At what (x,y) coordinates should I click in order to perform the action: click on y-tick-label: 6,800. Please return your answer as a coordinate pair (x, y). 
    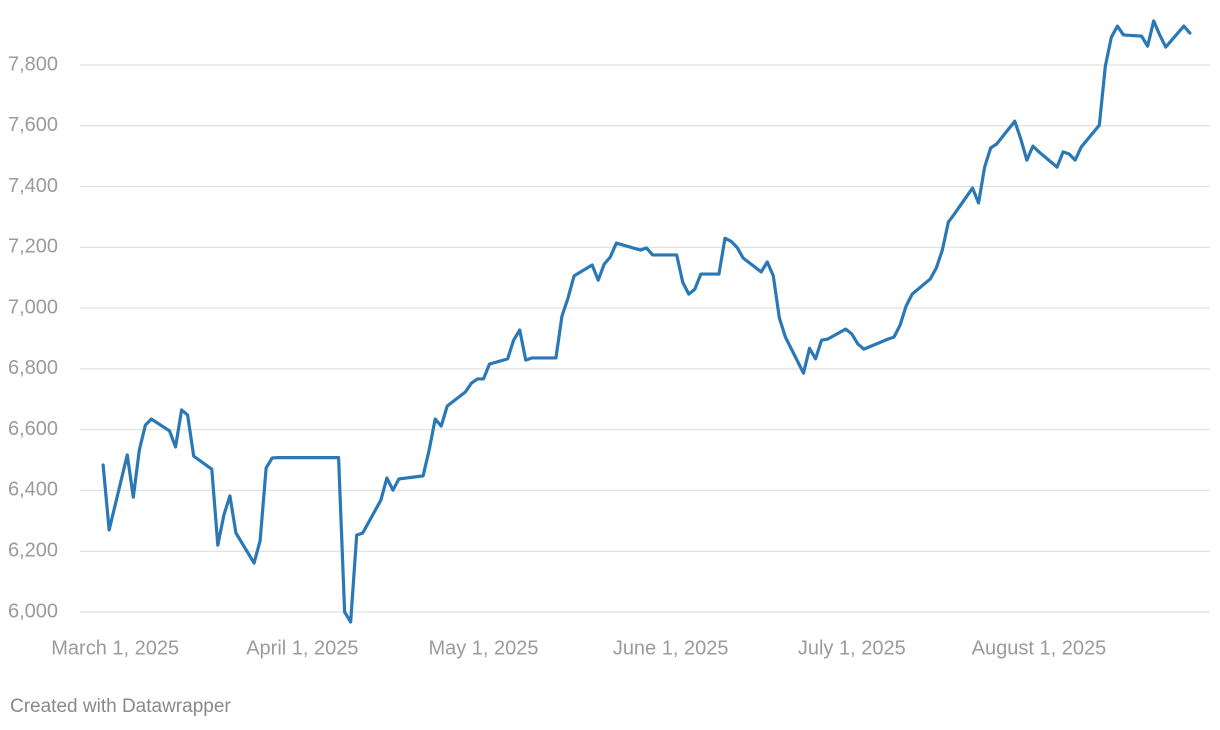
    Looking at the image, I should click on (33, 368).